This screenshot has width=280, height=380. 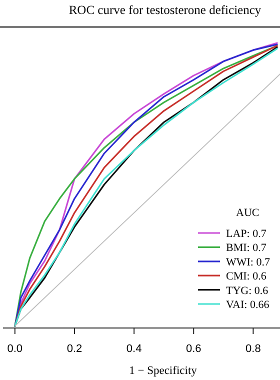 I want to click on legend-title: AUC, so click(x=248, y=213).